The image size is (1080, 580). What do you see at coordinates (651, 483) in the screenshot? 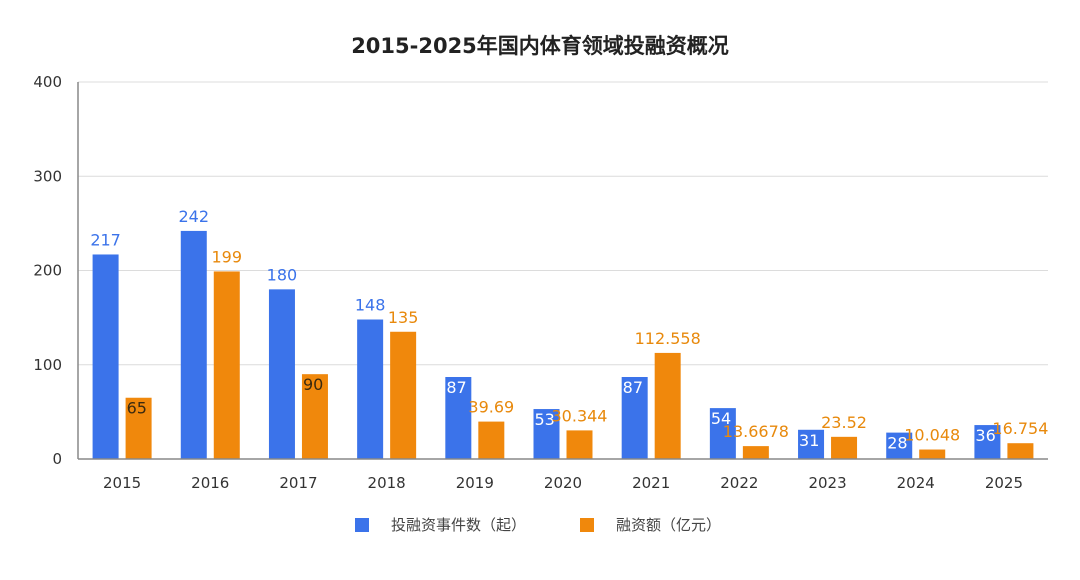
I see `x-tick-label: 2021` at bounding box center [651, 483].